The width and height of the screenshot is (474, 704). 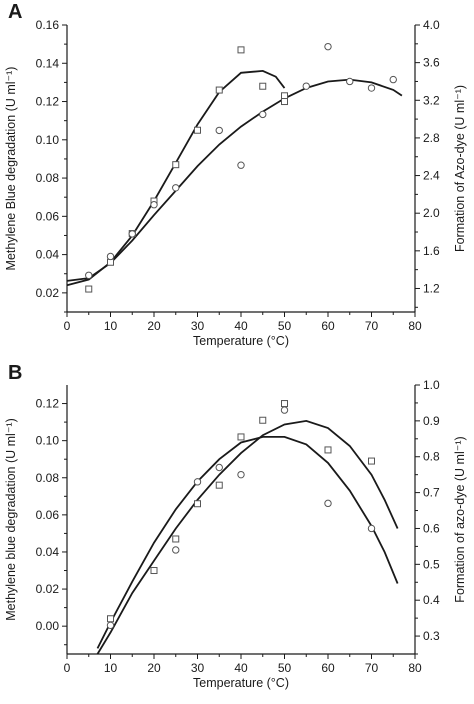 I want to click on right-y-tick-label: 1.6, so click(x=431, y=251).